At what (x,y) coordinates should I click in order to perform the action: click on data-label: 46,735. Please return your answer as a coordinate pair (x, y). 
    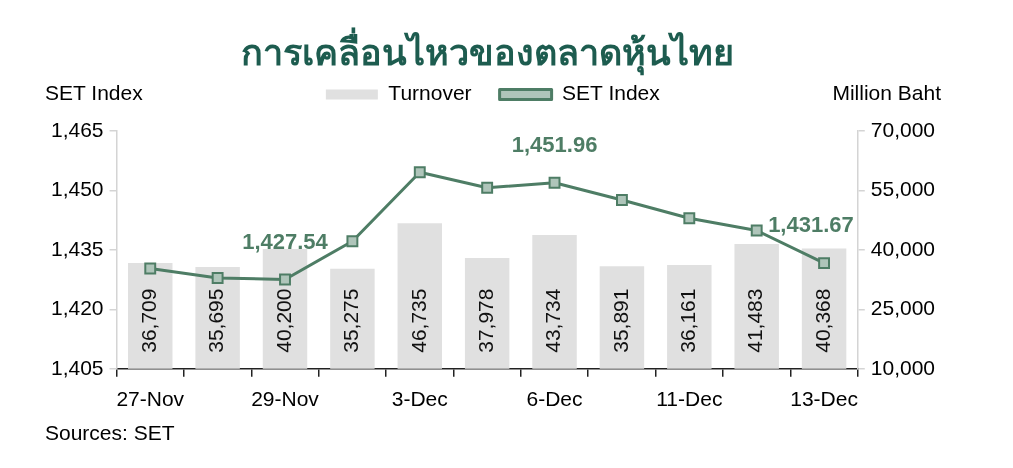
    Looking at the image, I should click on (418, 320).